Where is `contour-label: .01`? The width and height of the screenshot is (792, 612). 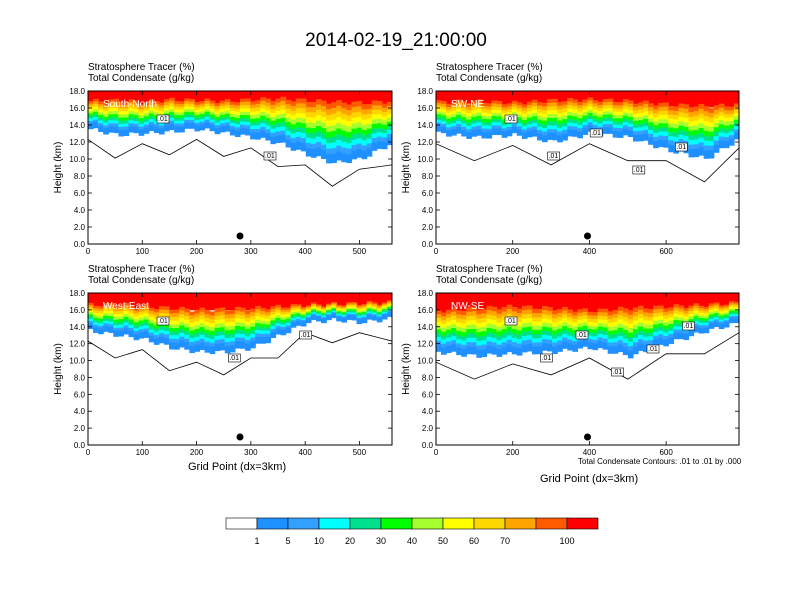 contour-label: .01 is located at coordinates (511, 119).